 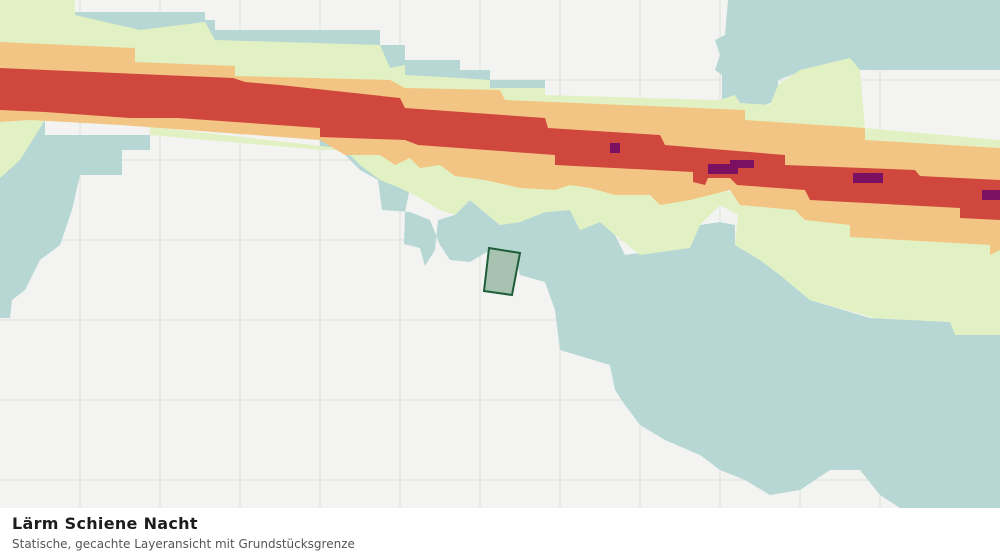 I want to click on layer-title: Lärm Schiene Nacht, so click(x=105, y=523).